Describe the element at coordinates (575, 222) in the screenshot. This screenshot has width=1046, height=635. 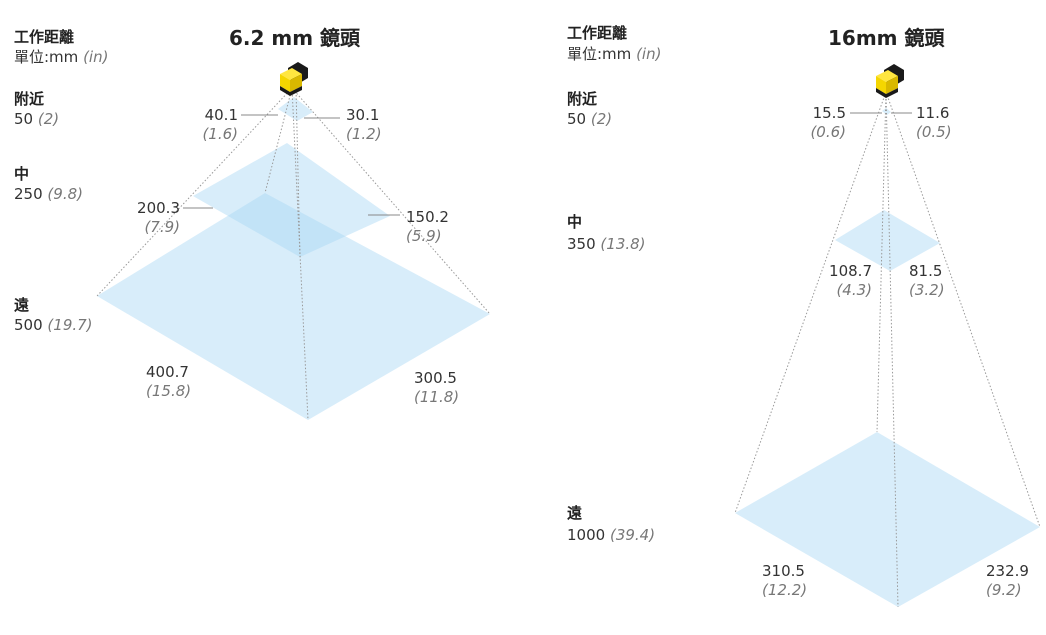
I see `right-mid-label: 中` at that location.